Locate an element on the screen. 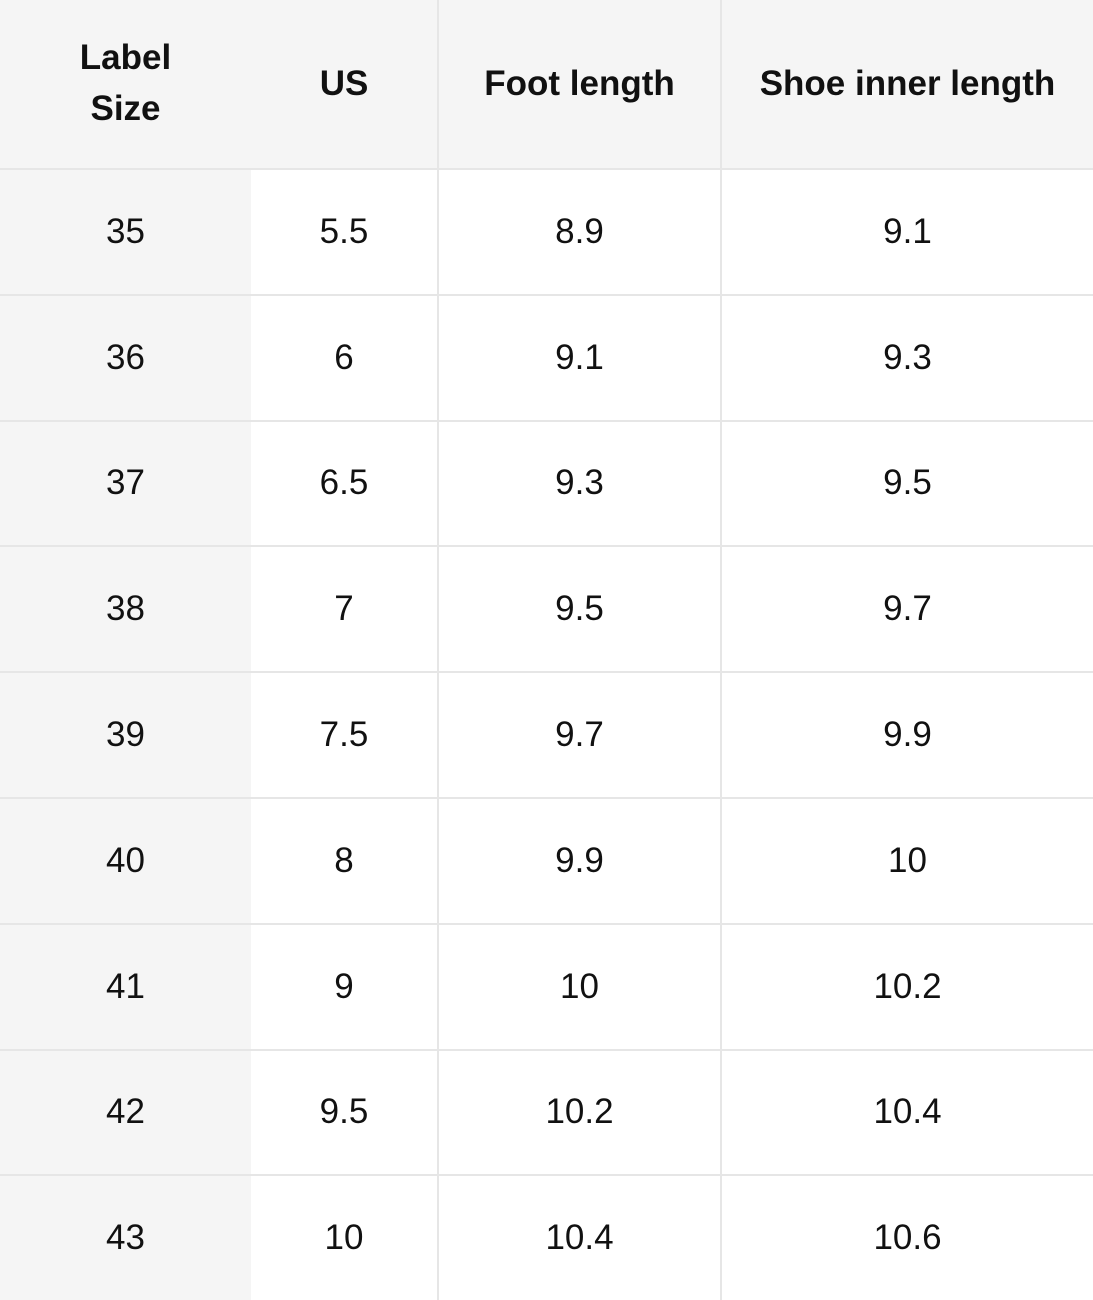 This screenshot has height=1300, width=1093. foot-length-cell: 10 is located at coordinates (579, 987).